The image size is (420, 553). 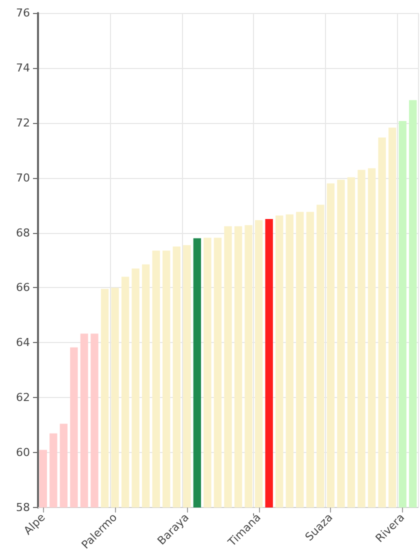 What do you see at coordinates (23, 177) in the screenshot?
I see `y-tick-label: 70` at bounding box center [23, 177].